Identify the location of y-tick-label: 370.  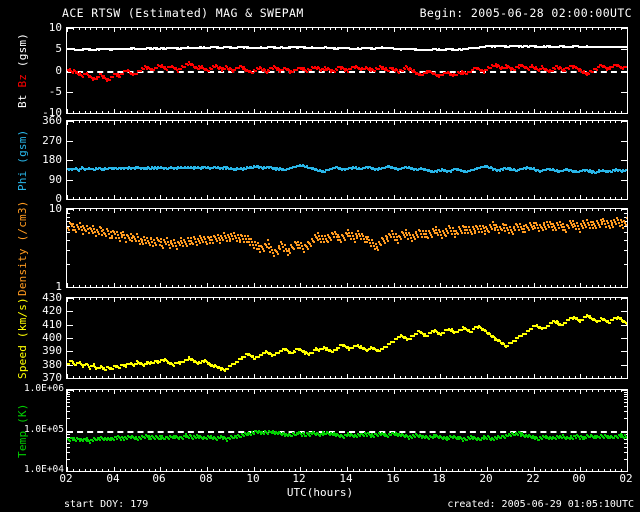
(52, 377).